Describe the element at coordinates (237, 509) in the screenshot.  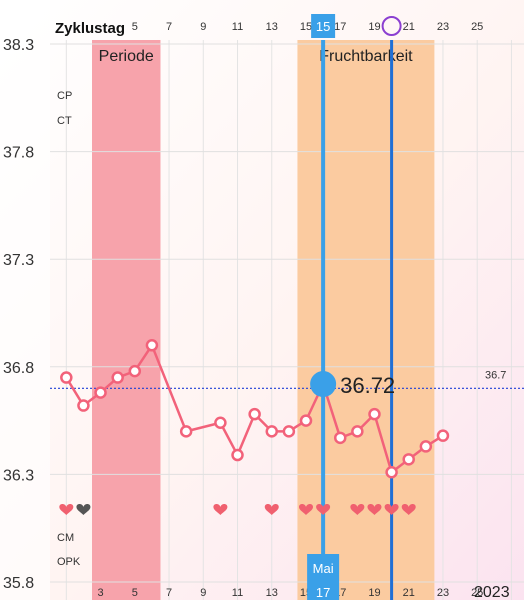
I see `intercourse-markers` at that location.